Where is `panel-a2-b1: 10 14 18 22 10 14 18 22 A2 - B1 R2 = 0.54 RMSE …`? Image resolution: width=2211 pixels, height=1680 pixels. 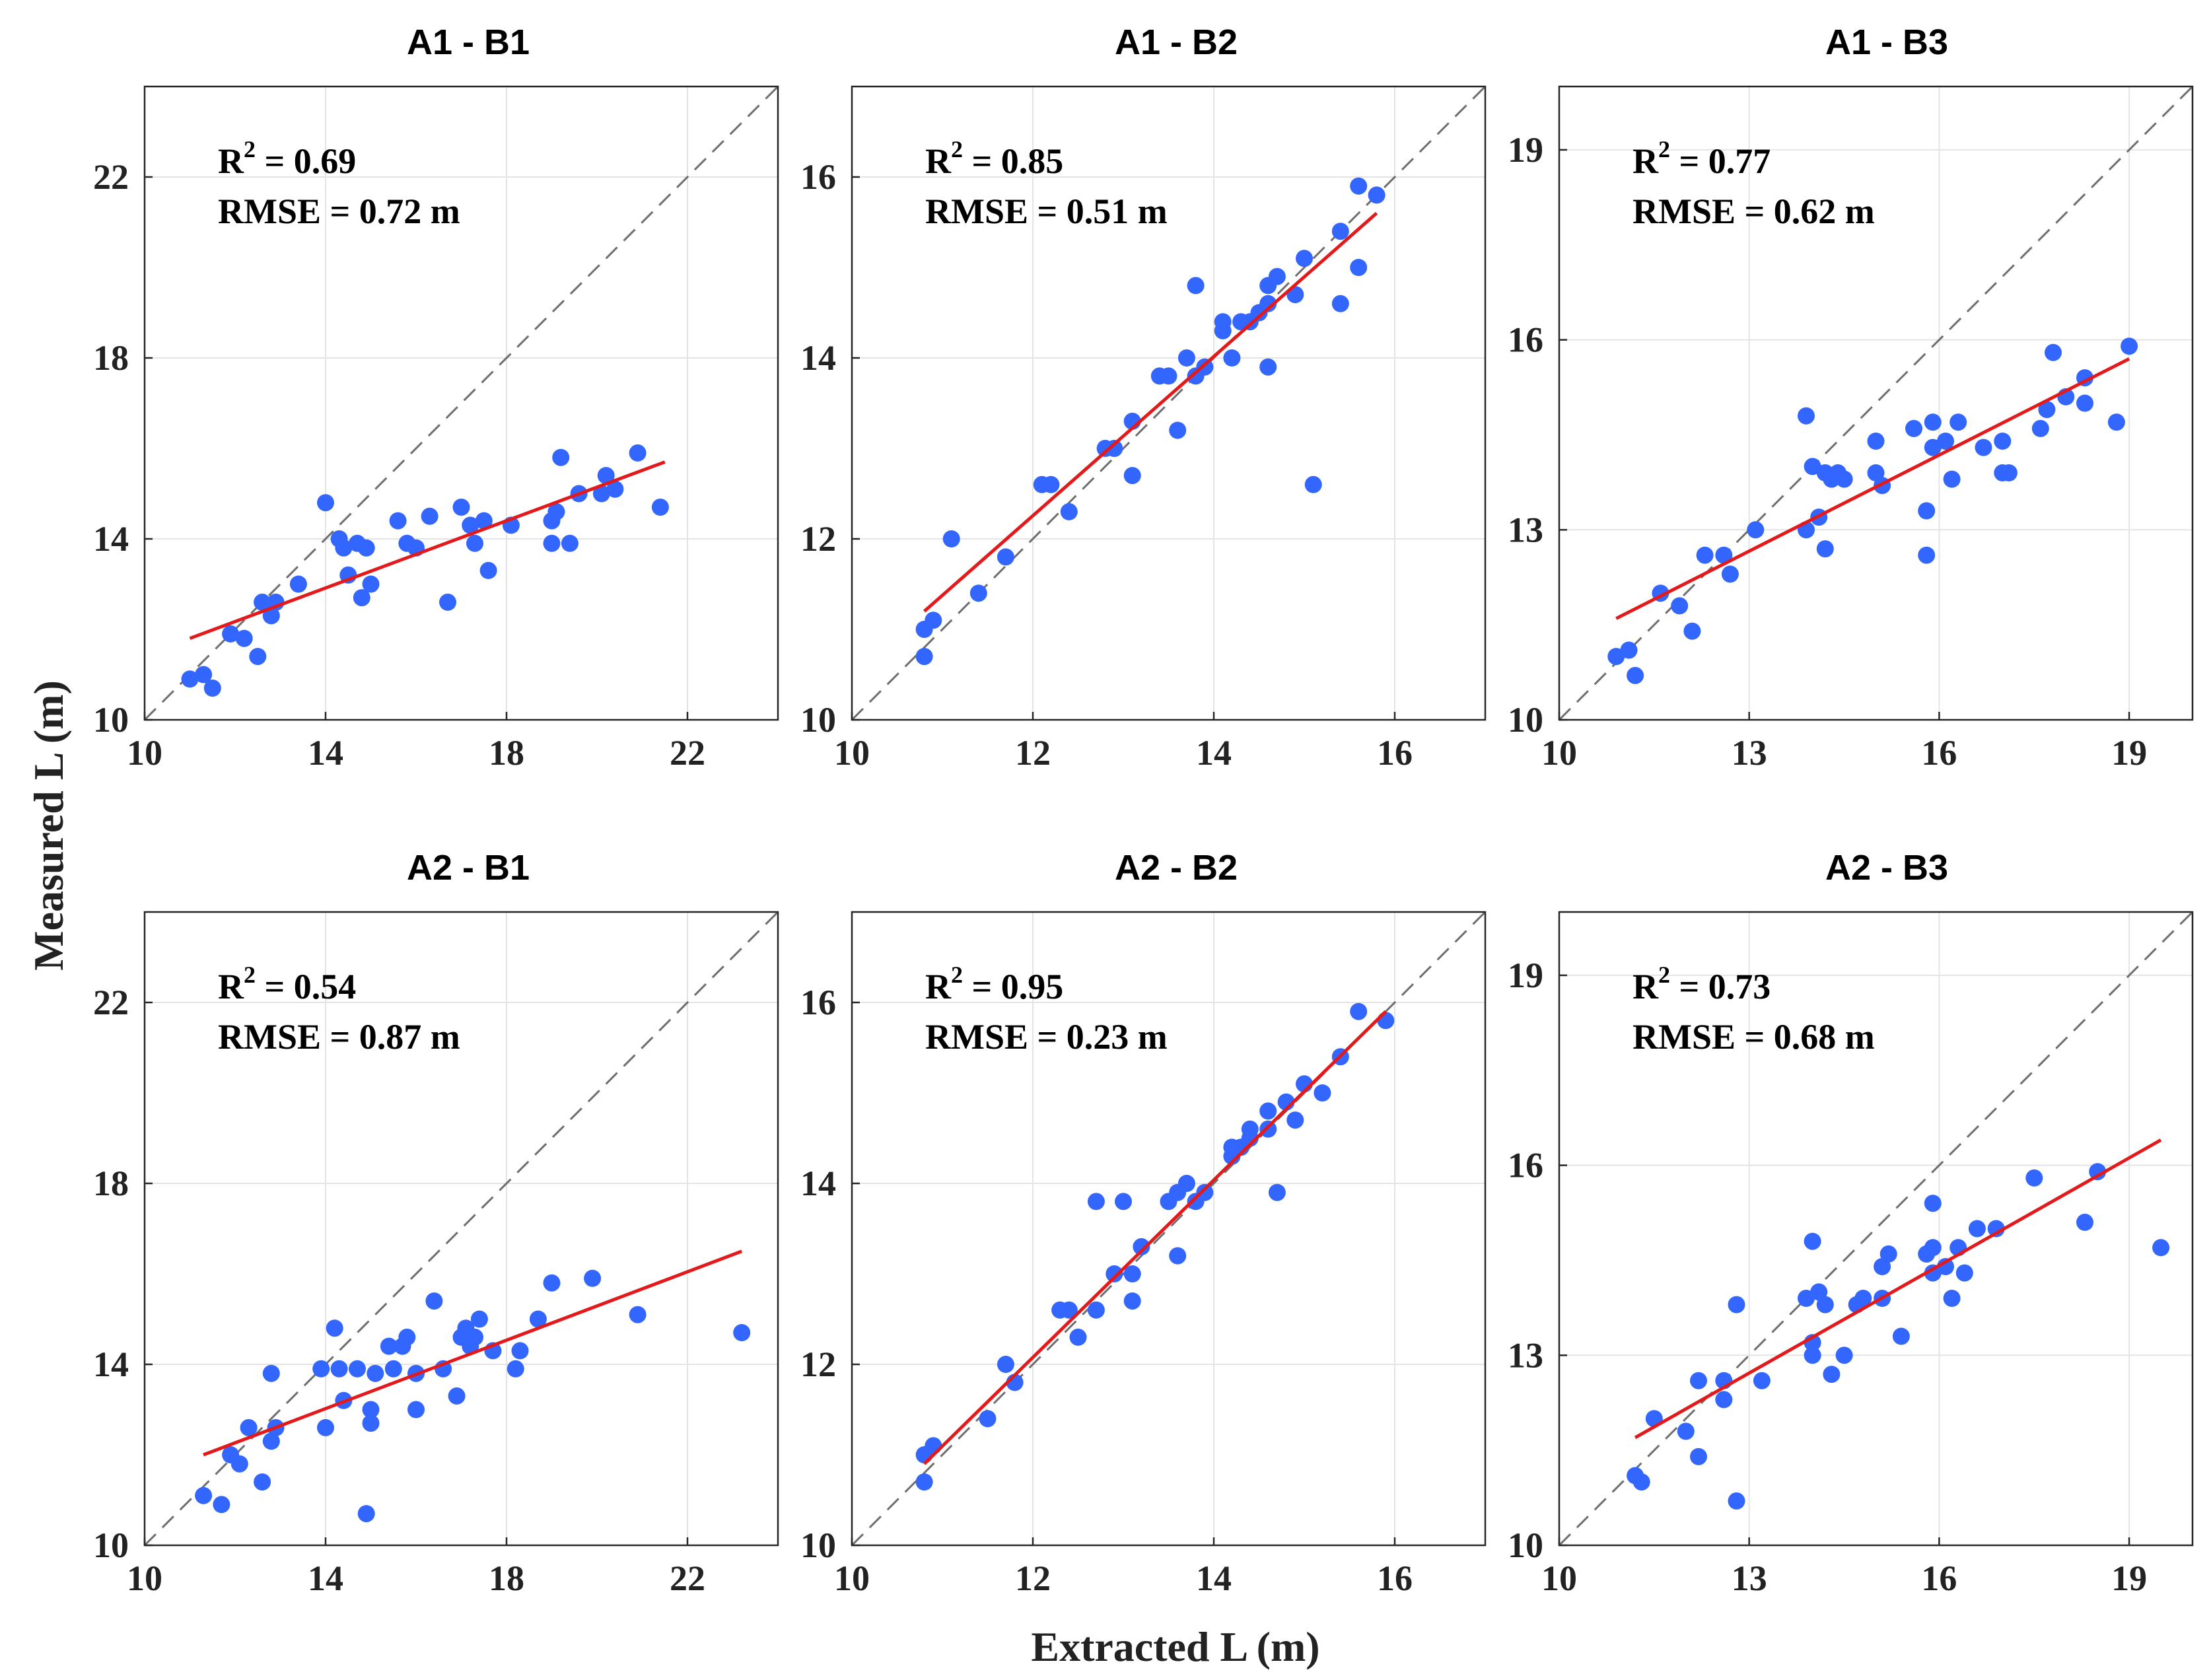 panel-a2-b1: 10 14 18 22 10 14 18 22 A2 - B1 R2 = 0.54 RMSE … is located at coordinates (436, 1223).